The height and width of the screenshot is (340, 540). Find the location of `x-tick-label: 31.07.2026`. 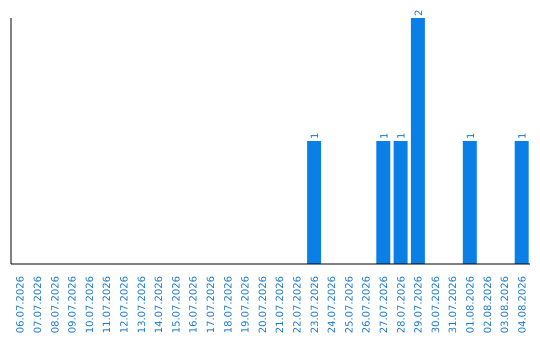

x-tick-label: 31.07.2026 is located at coordinates (454, 305).